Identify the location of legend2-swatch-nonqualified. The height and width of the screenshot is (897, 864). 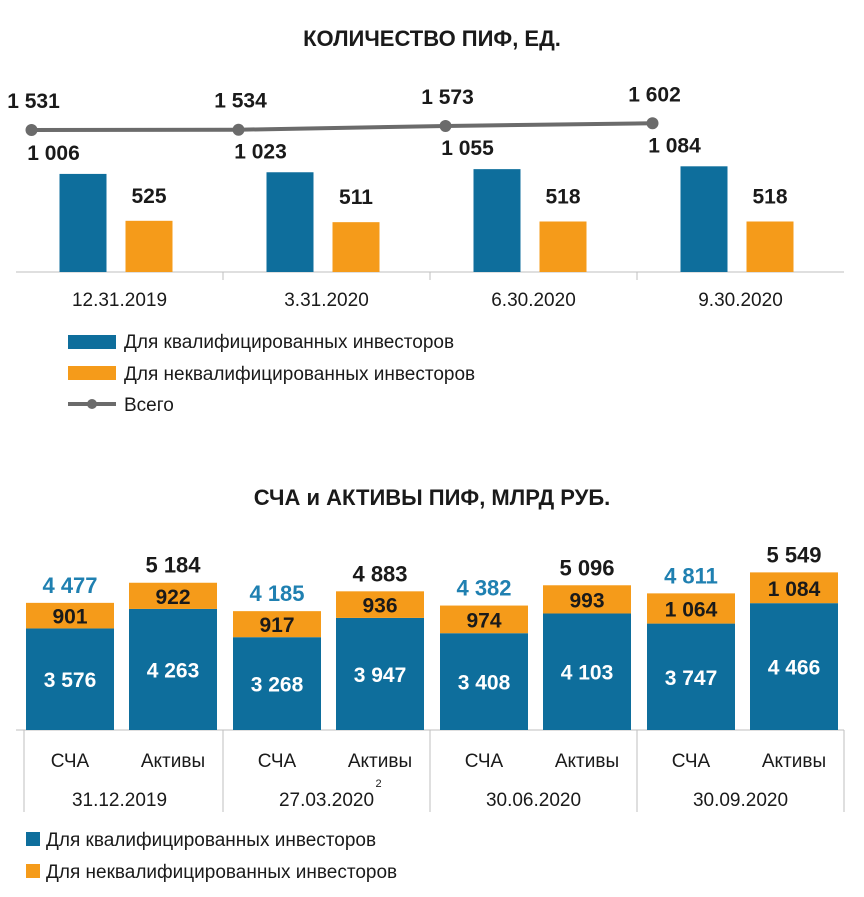
(33, 871).